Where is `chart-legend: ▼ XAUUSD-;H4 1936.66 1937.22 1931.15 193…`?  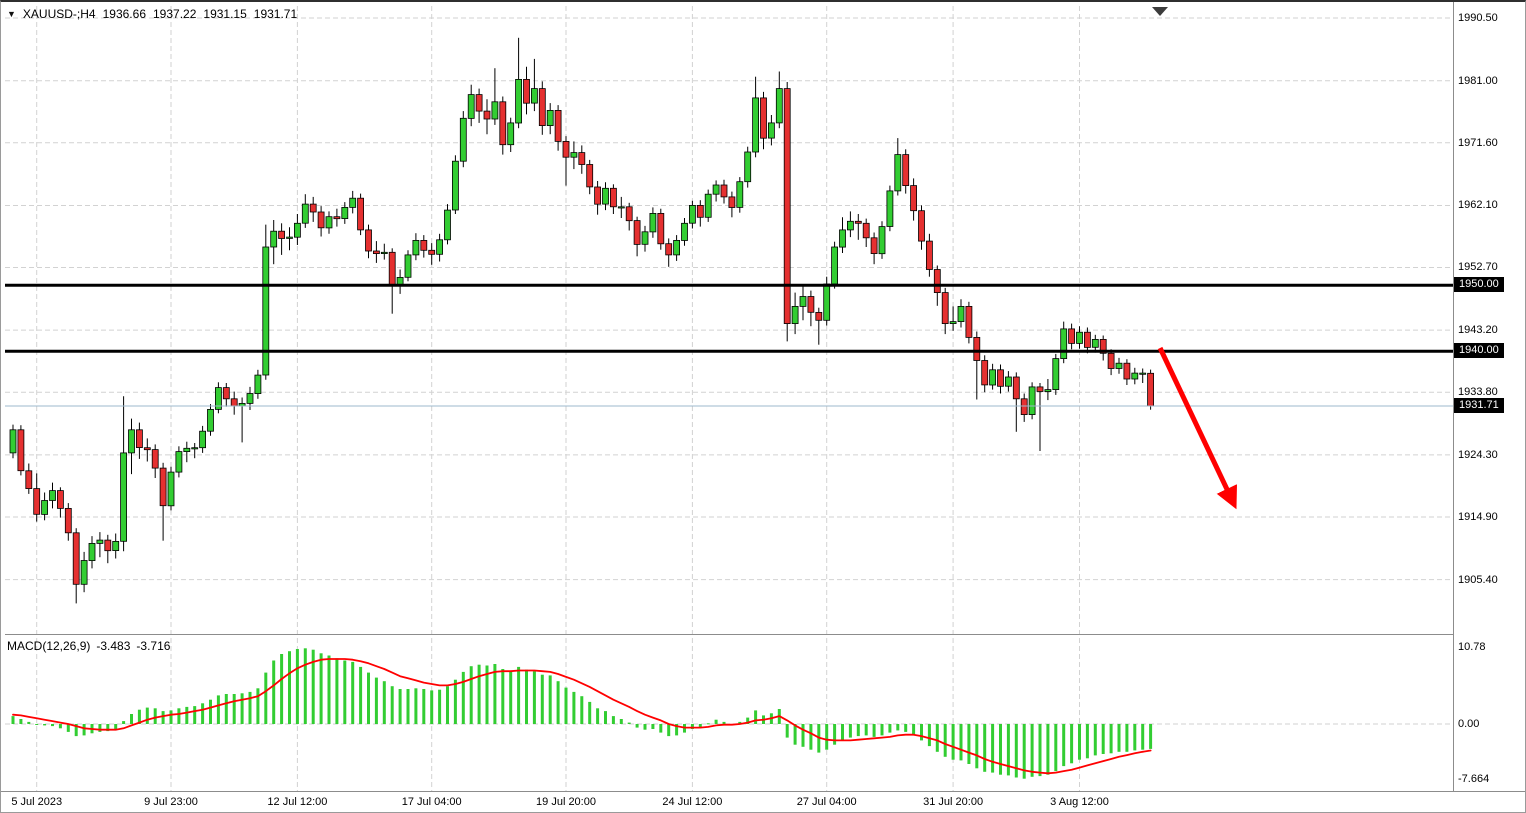
chart-legend: ▼ XAUUSD-;H4 1936.66 1937.22 1931.15 193… is located at coordinates (152, 14).